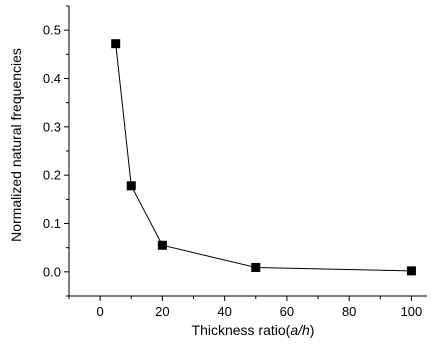 This screenshot has width=440, height=345. Describe the element at coordinates (245, 307) in the screenshot. I see `x-ticks: 0 20 40 60 80 100` at that location.